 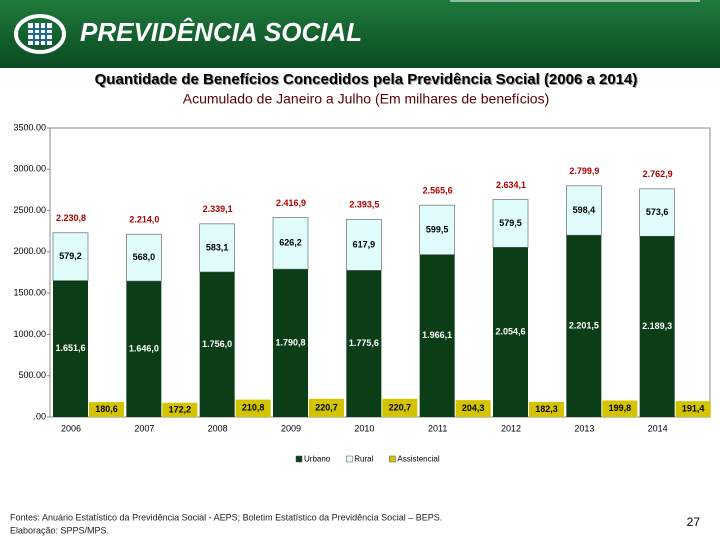 I want to click on y-tick-label: 1000.00, so click(x=29, y=334).